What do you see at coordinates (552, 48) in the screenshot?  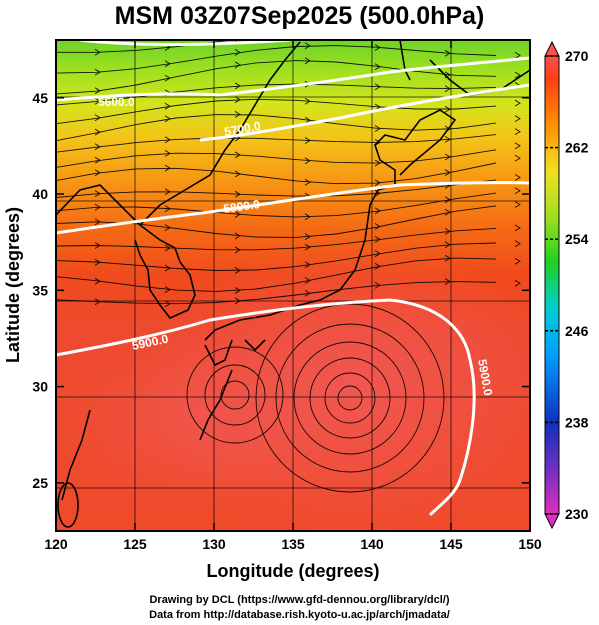 I see `colorbar-upper-arrow` at bounding box center [552, 48].